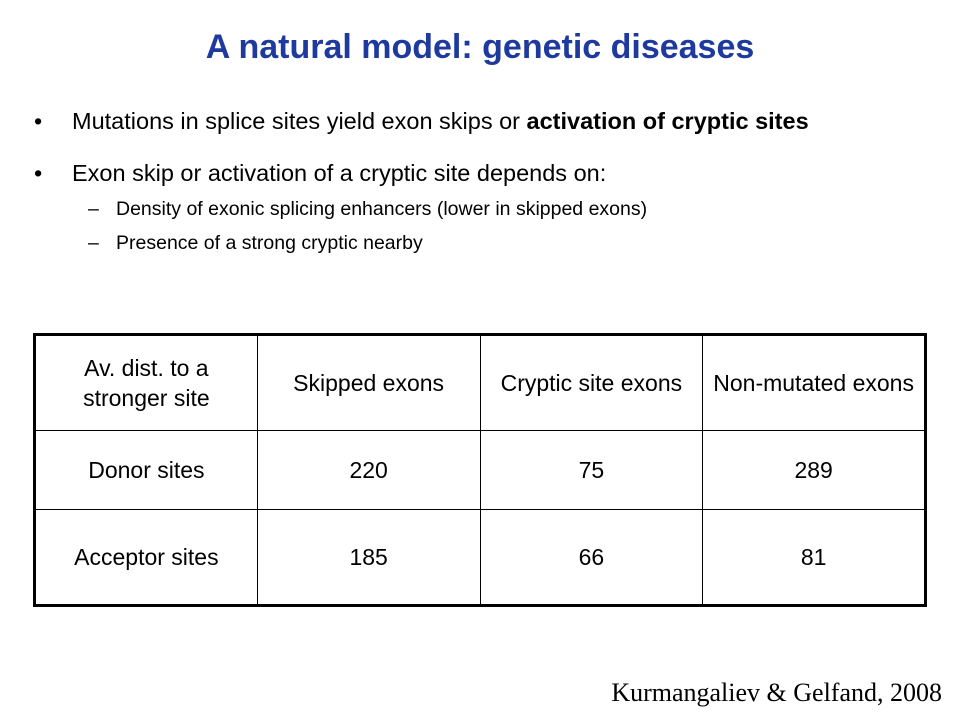  I want to click on header-cell: Av. dist. to a stronger site, so click(146, 382).